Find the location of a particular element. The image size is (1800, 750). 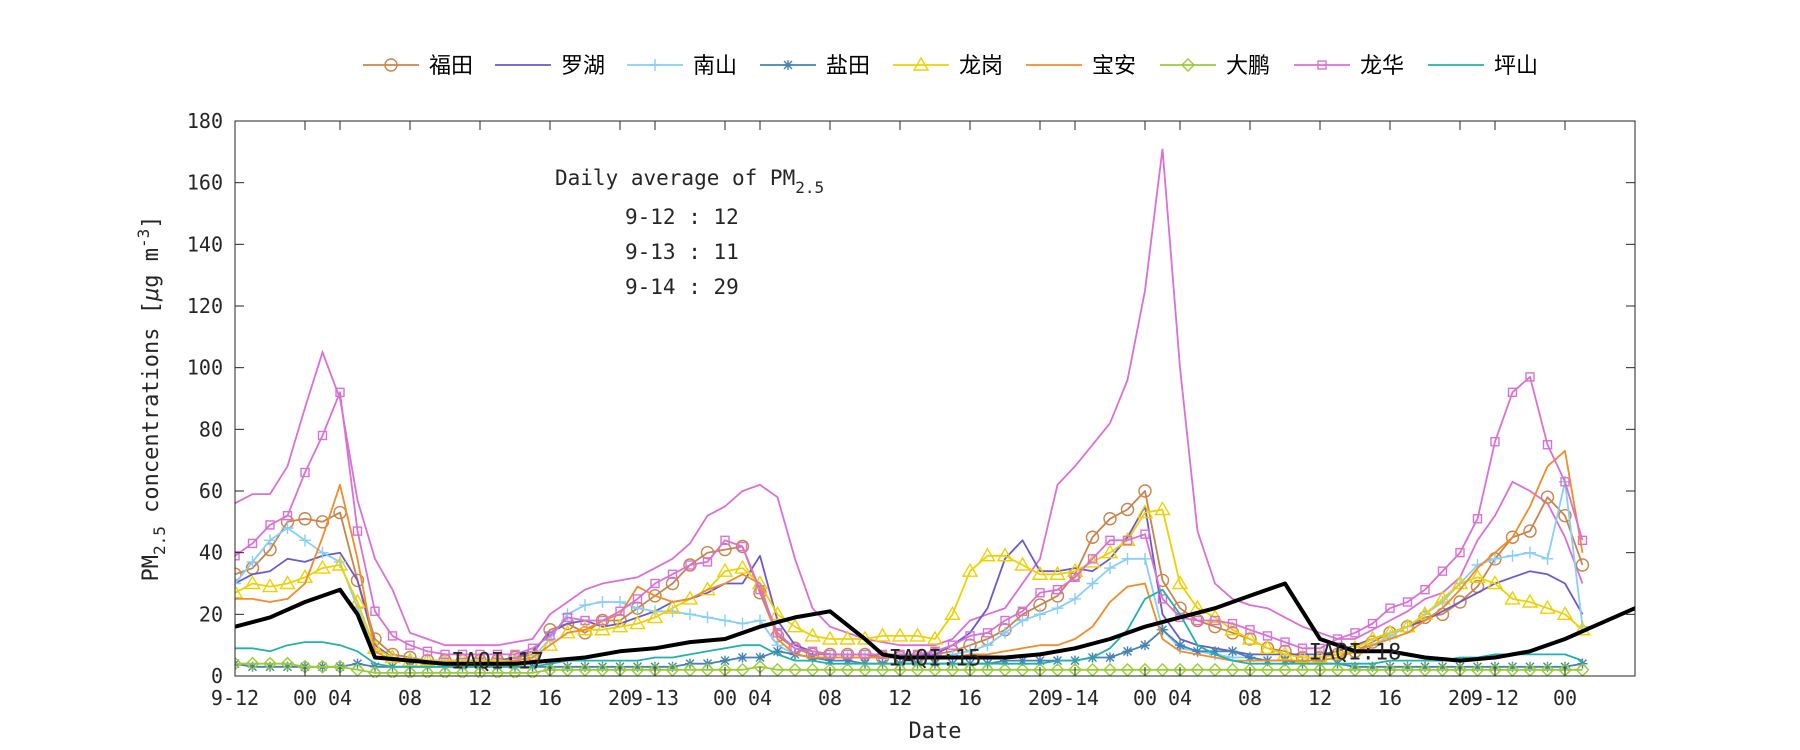

legend-entry: 龙岗 is located at coordinates (948, 66).